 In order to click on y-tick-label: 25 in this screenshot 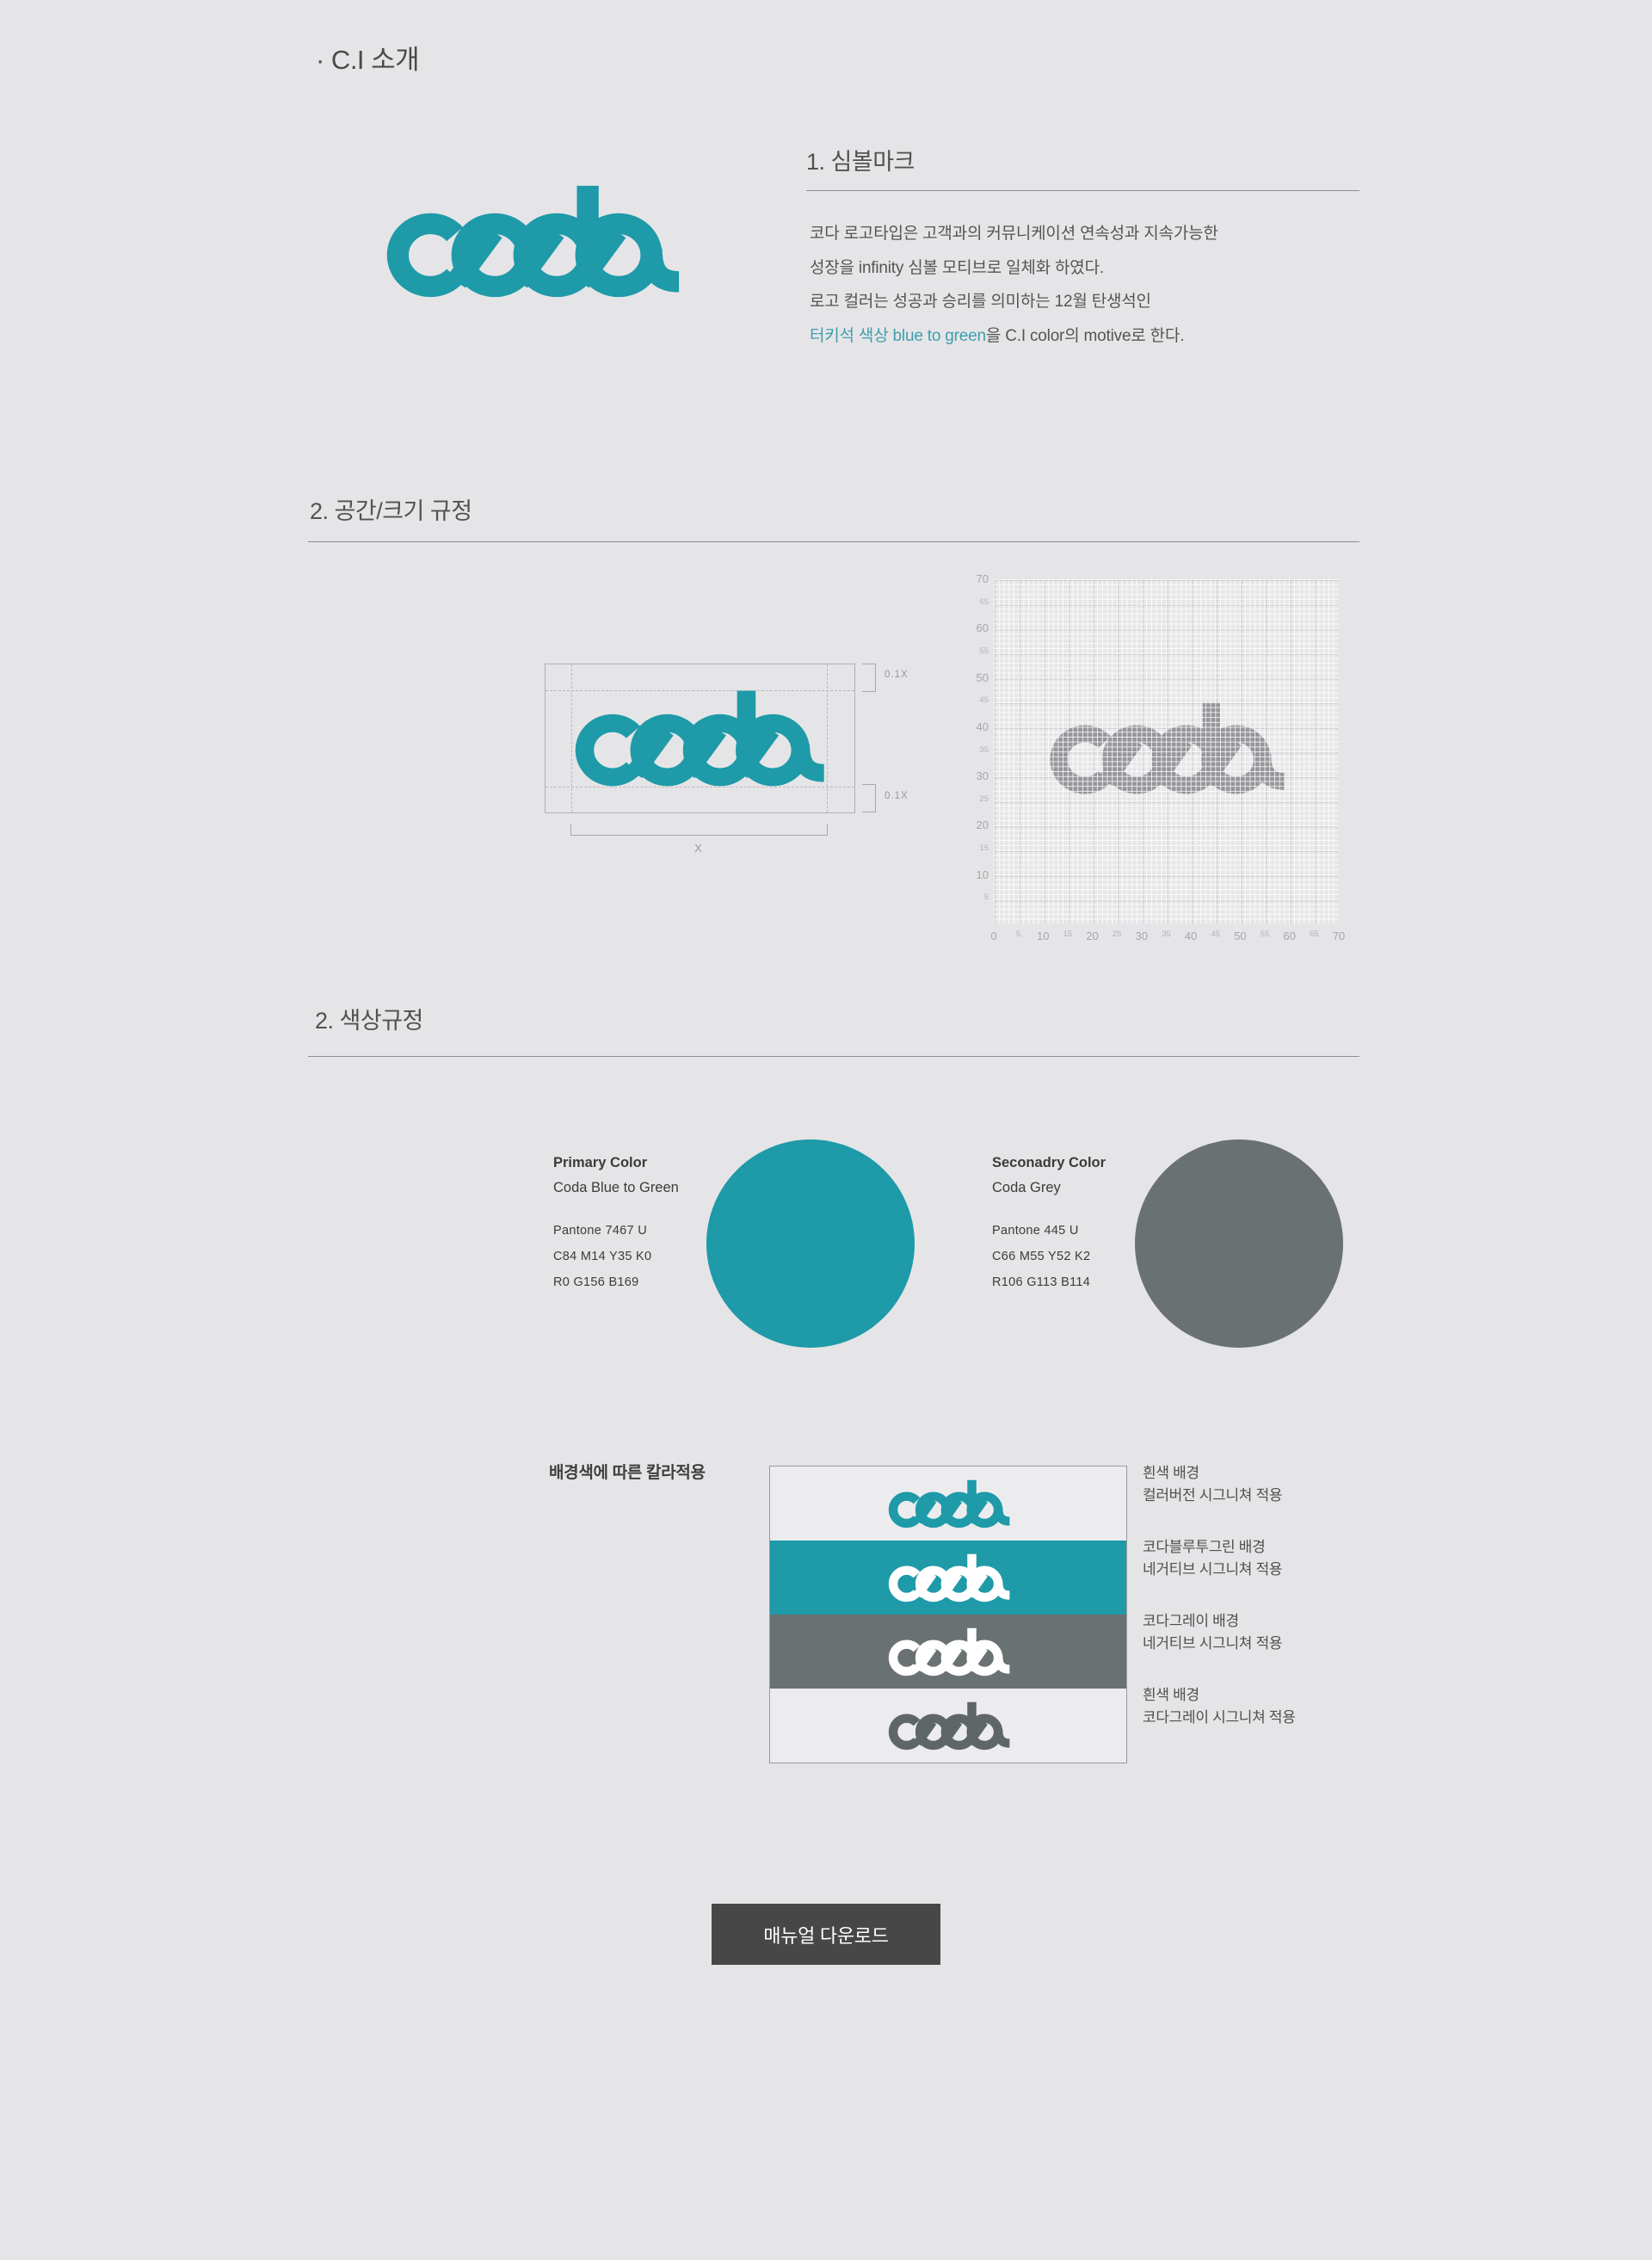, I will do `click(984, 798)`.